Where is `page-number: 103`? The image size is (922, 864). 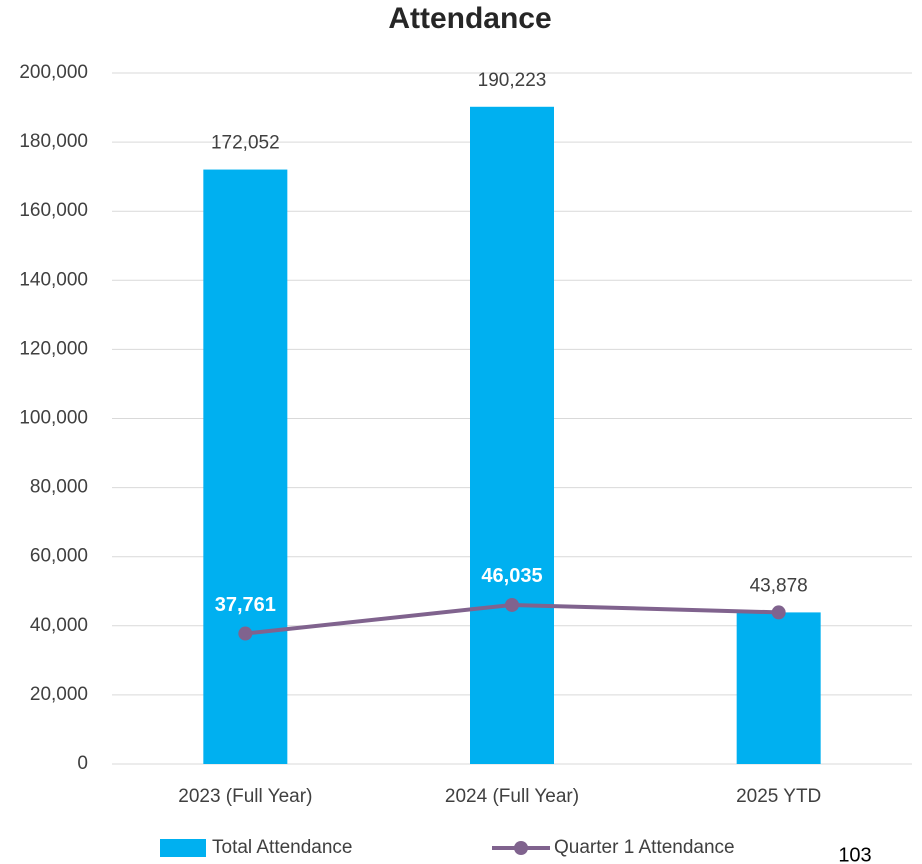
page-number: 103 is located at coordinates (854, 854).